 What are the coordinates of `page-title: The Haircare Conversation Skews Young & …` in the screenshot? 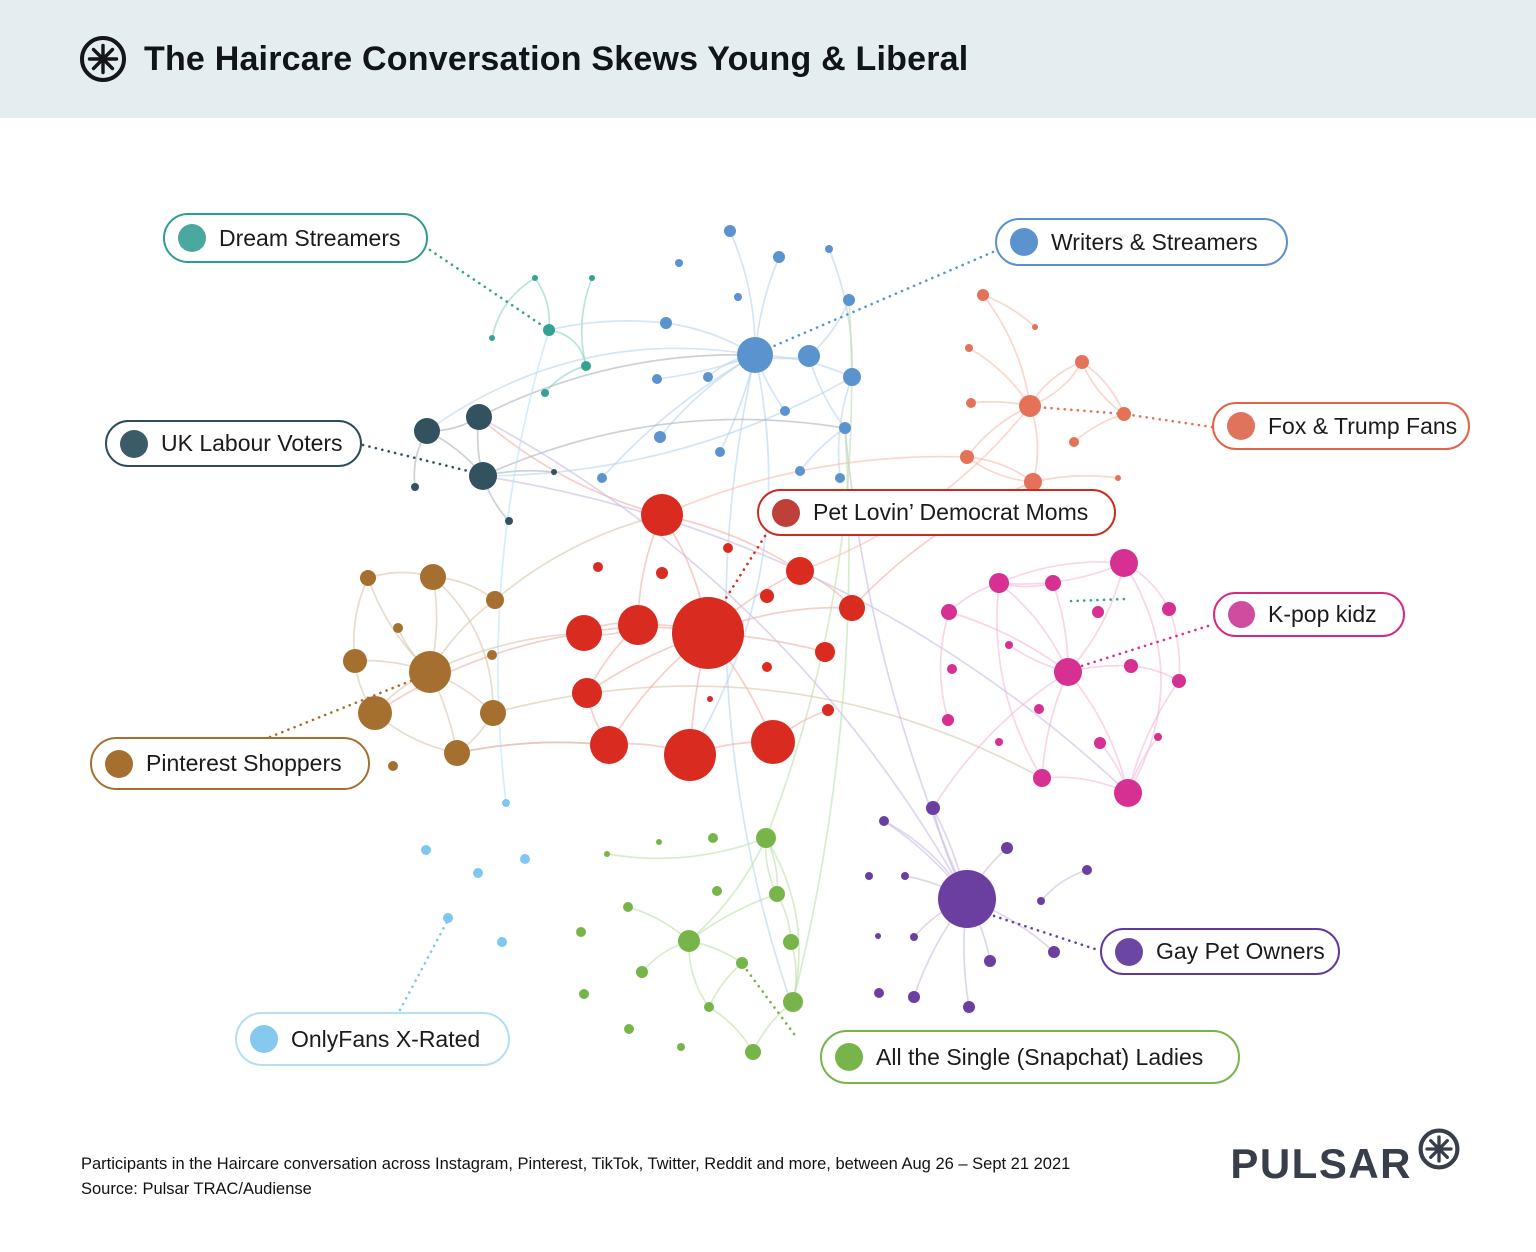 It's located at (556, 58).